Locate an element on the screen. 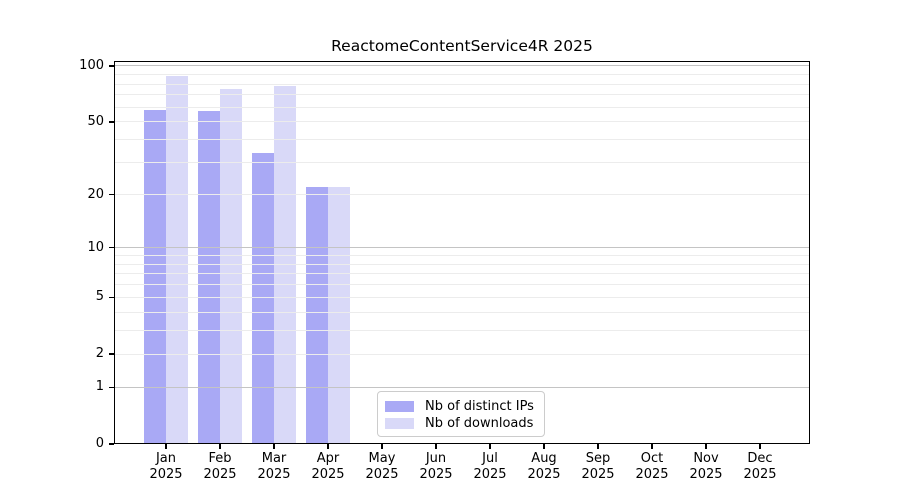  x-tick-apr is located at coordinates (328, 446).